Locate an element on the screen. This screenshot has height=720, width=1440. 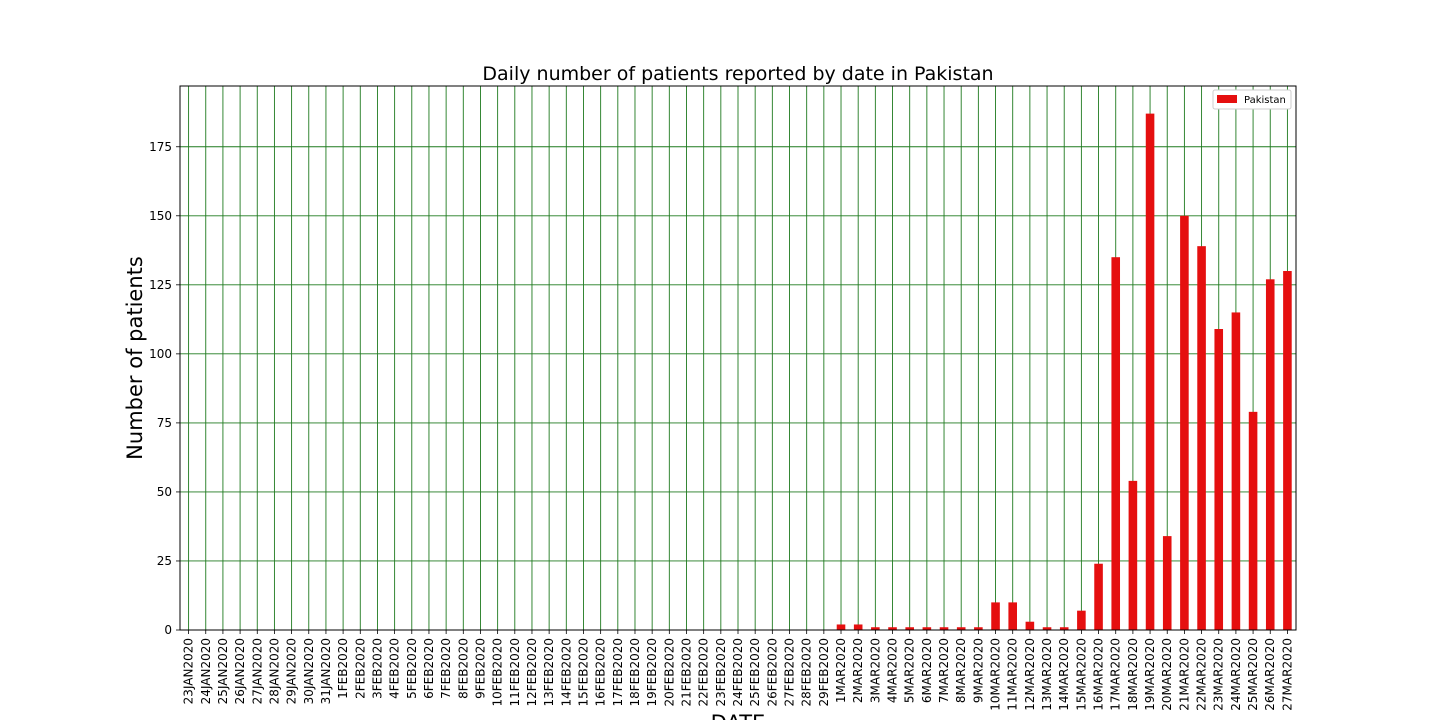
x-tick-label: 4FEB2020 is located at coordinates (395, 668).